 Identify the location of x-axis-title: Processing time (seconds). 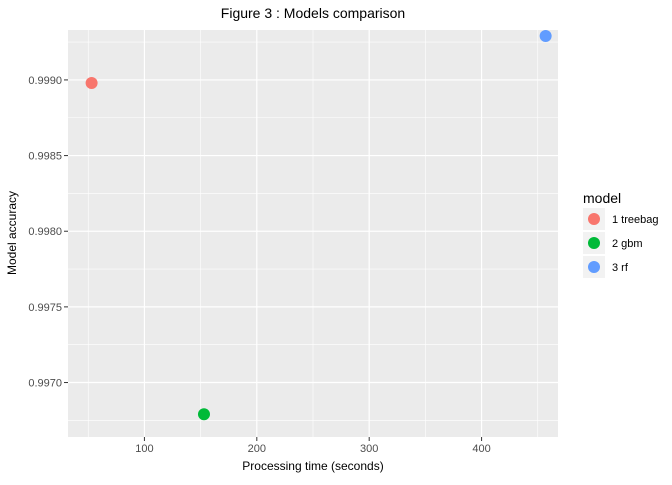
(312, 466).